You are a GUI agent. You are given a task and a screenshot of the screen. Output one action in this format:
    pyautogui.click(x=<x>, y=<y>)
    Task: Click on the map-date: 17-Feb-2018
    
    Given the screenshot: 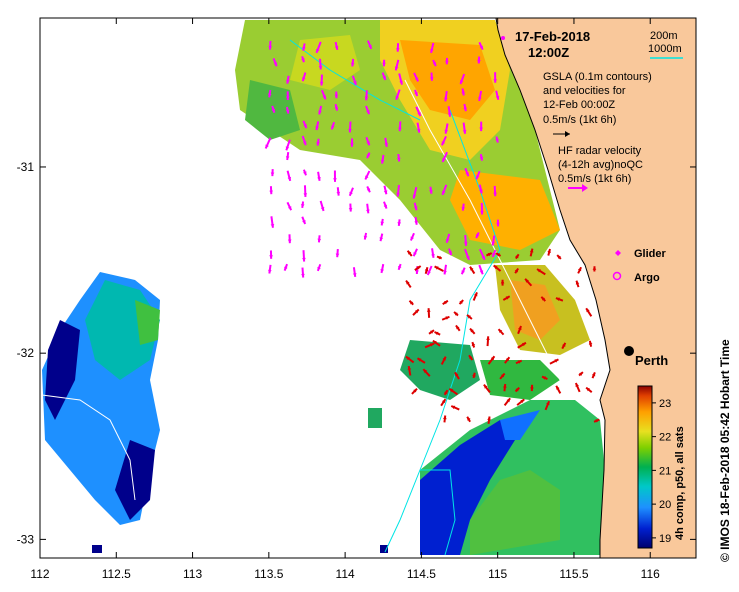 What is the action you would take?
    pyautogui.click(x=552, y=36)
    